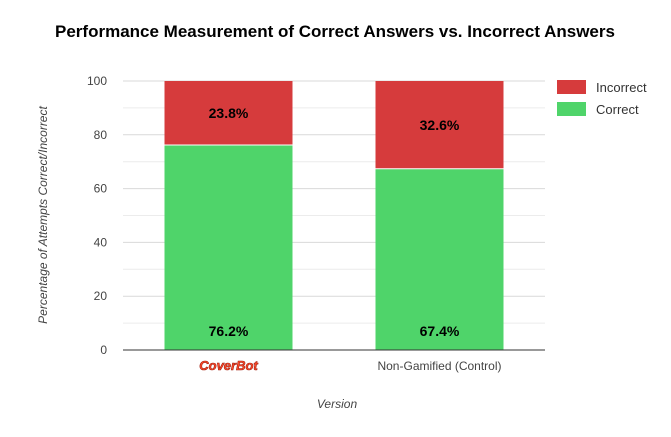 This screenshot has width=671, height=437. I want to click on y-tick-label: 60, so click(101, 189).